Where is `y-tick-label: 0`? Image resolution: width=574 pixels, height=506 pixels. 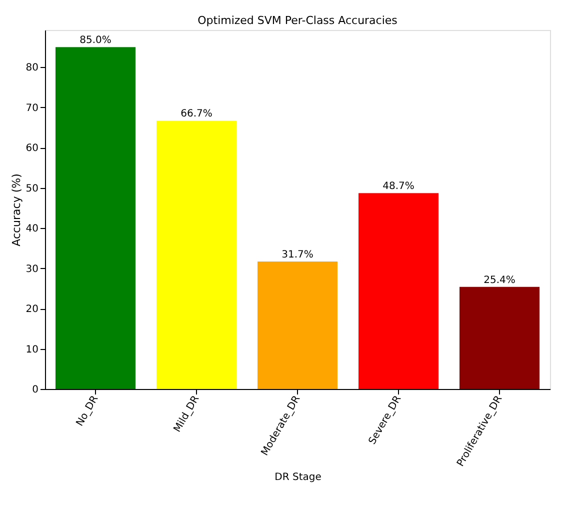
y-tick-label: 0 is located at coordinates (35, 390).